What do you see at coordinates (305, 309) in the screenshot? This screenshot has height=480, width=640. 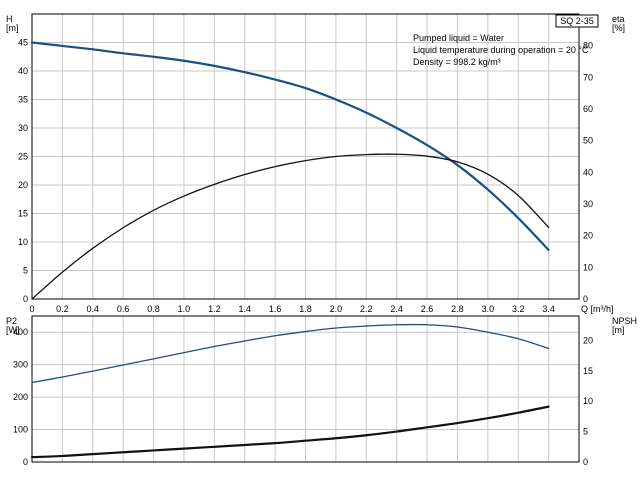 I see `x-tick-label: 1.8` at bounding box center [305, 309].